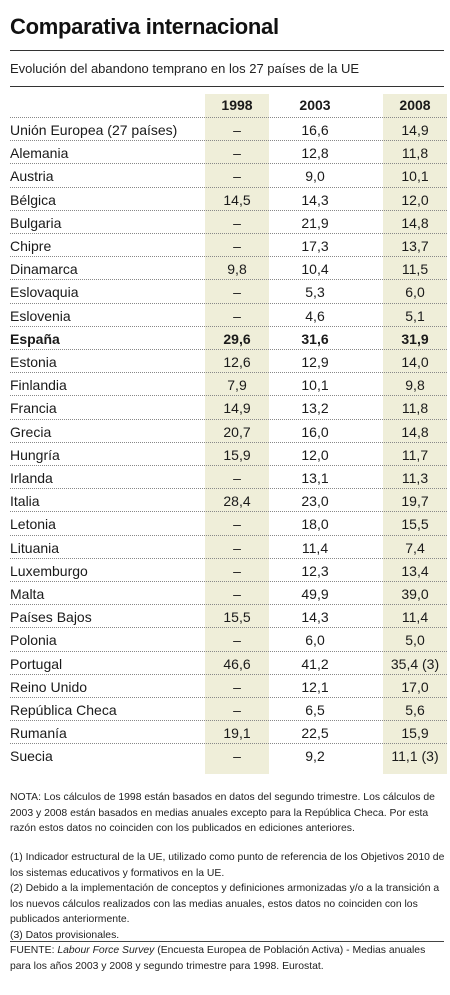 This screenshot has width=450, height=995. I want to click on table-row: Finlandia 7,9 10,1 9,8, so click(228, 384).